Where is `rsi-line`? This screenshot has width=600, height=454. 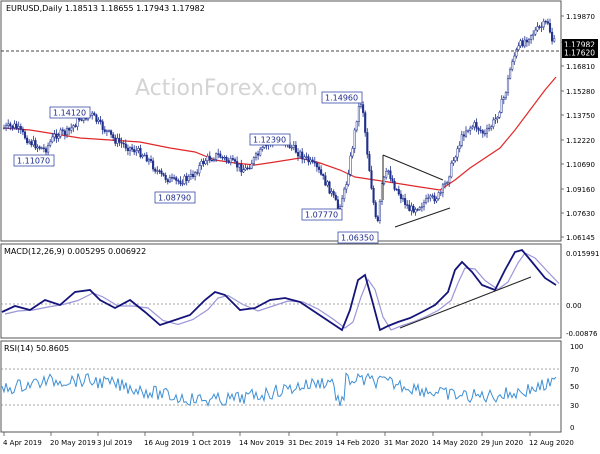 rsi-line is located at coordinates (279, 389).